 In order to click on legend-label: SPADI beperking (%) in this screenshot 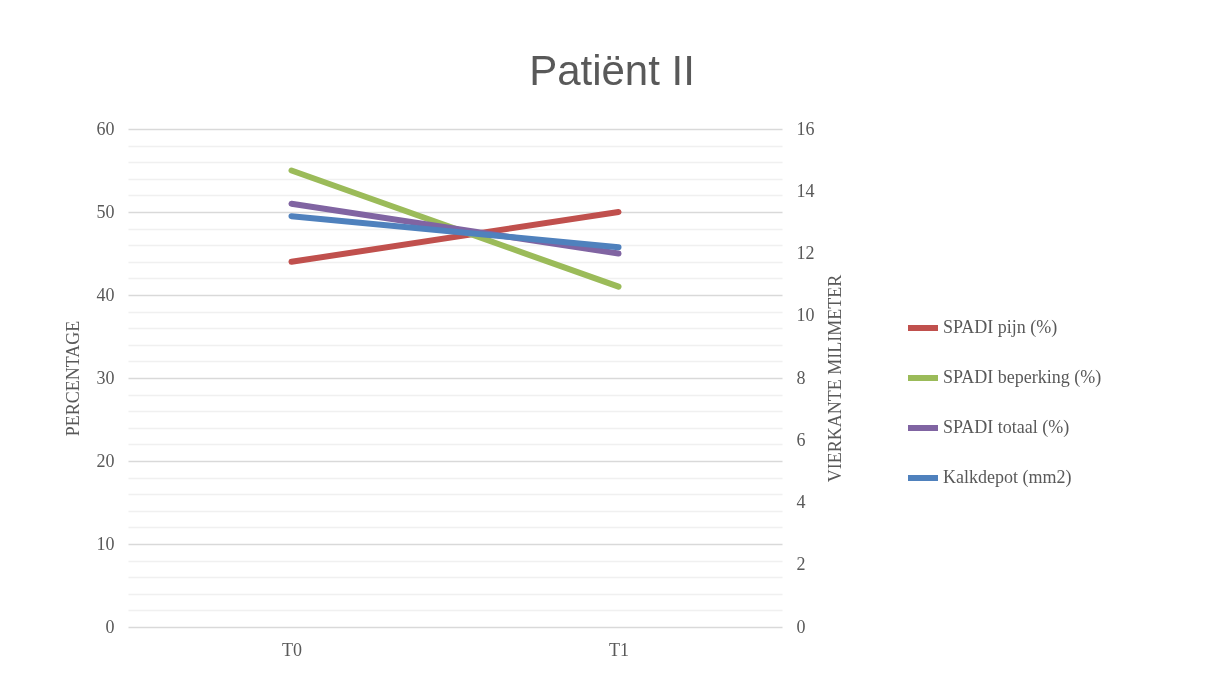, I will do `click(1022, 377)`.